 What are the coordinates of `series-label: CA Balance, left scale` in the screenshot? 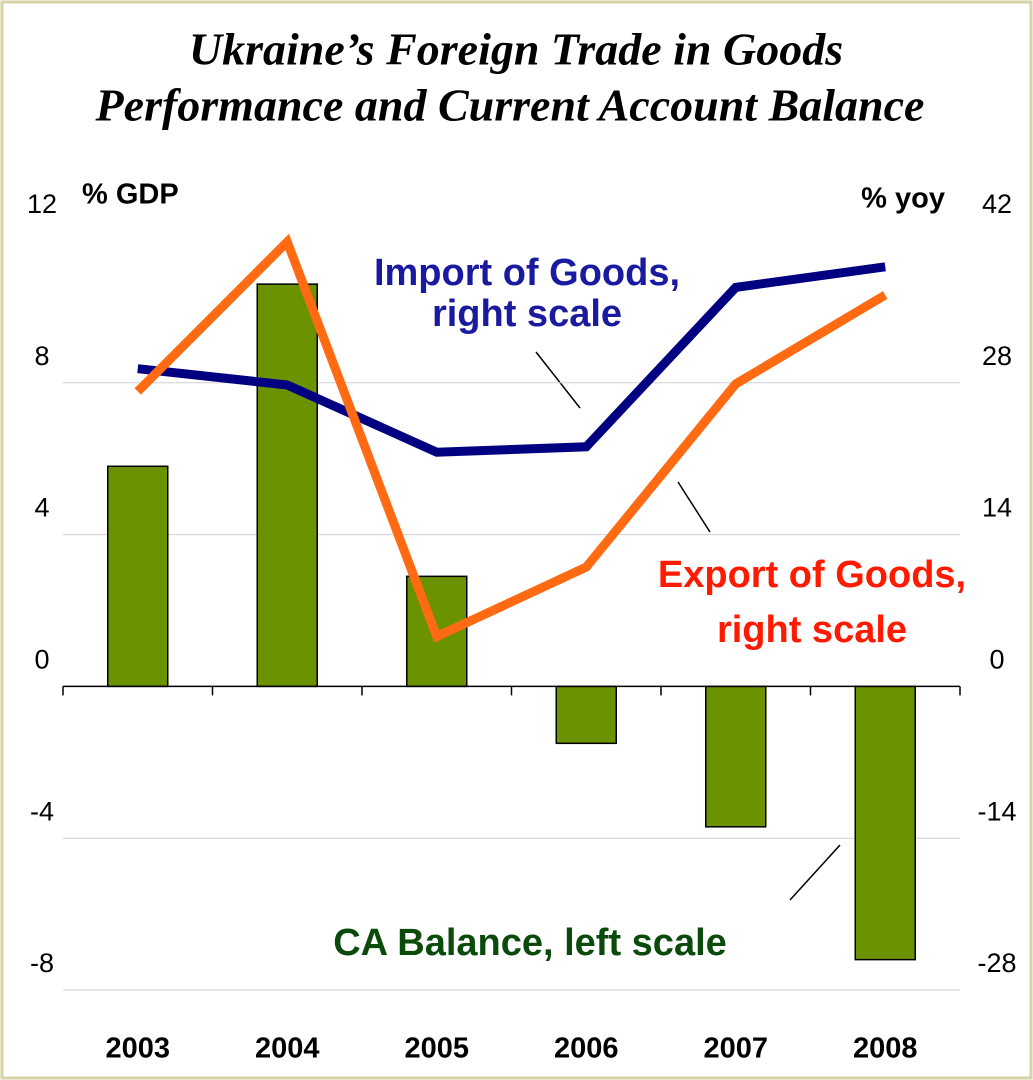 It's located at (530, 943).